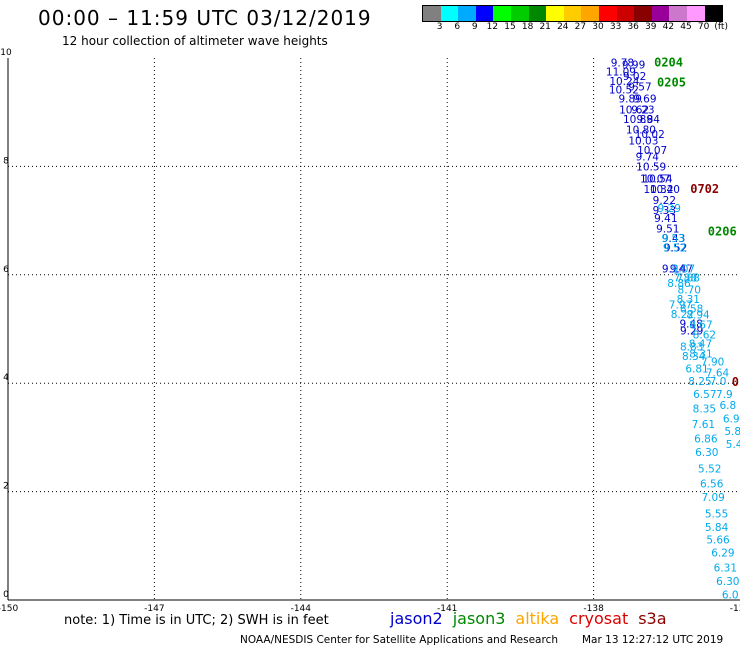 The height and width of the screenshot is (650, 740). I want to click on data-point-label: 9.57, so click(639, 88).